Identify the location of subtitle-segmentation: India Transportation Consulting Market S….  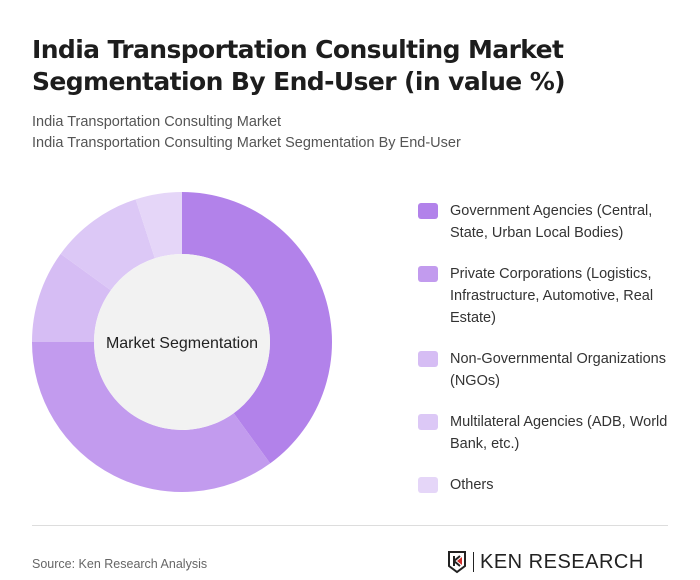
(246, 143).